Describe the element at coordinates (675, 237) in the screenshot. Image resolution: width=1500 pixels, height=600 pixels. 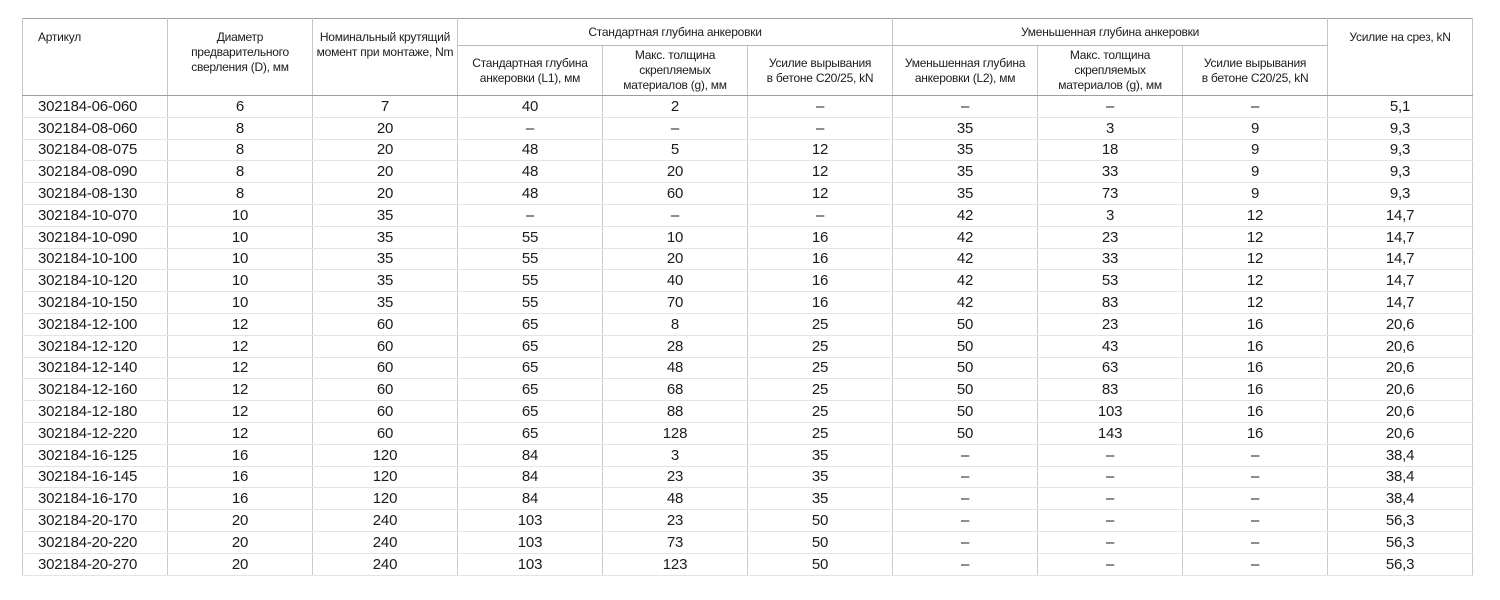
I see `cell-std-thickness: 10` at that location.